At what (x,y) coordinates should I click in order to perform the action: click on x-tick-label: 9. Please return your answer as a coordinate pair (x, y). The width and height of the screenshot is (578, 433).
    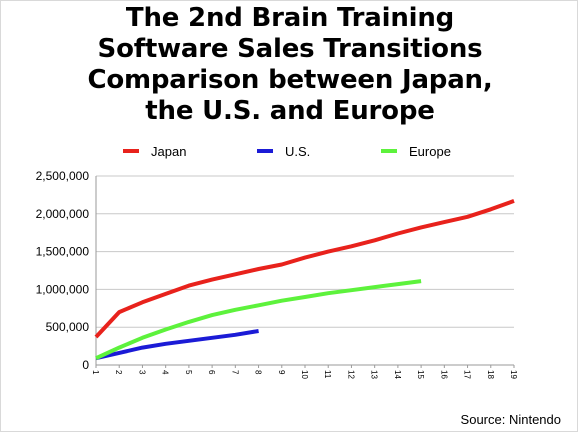
    Looking at the image, I should click on (281, 372).